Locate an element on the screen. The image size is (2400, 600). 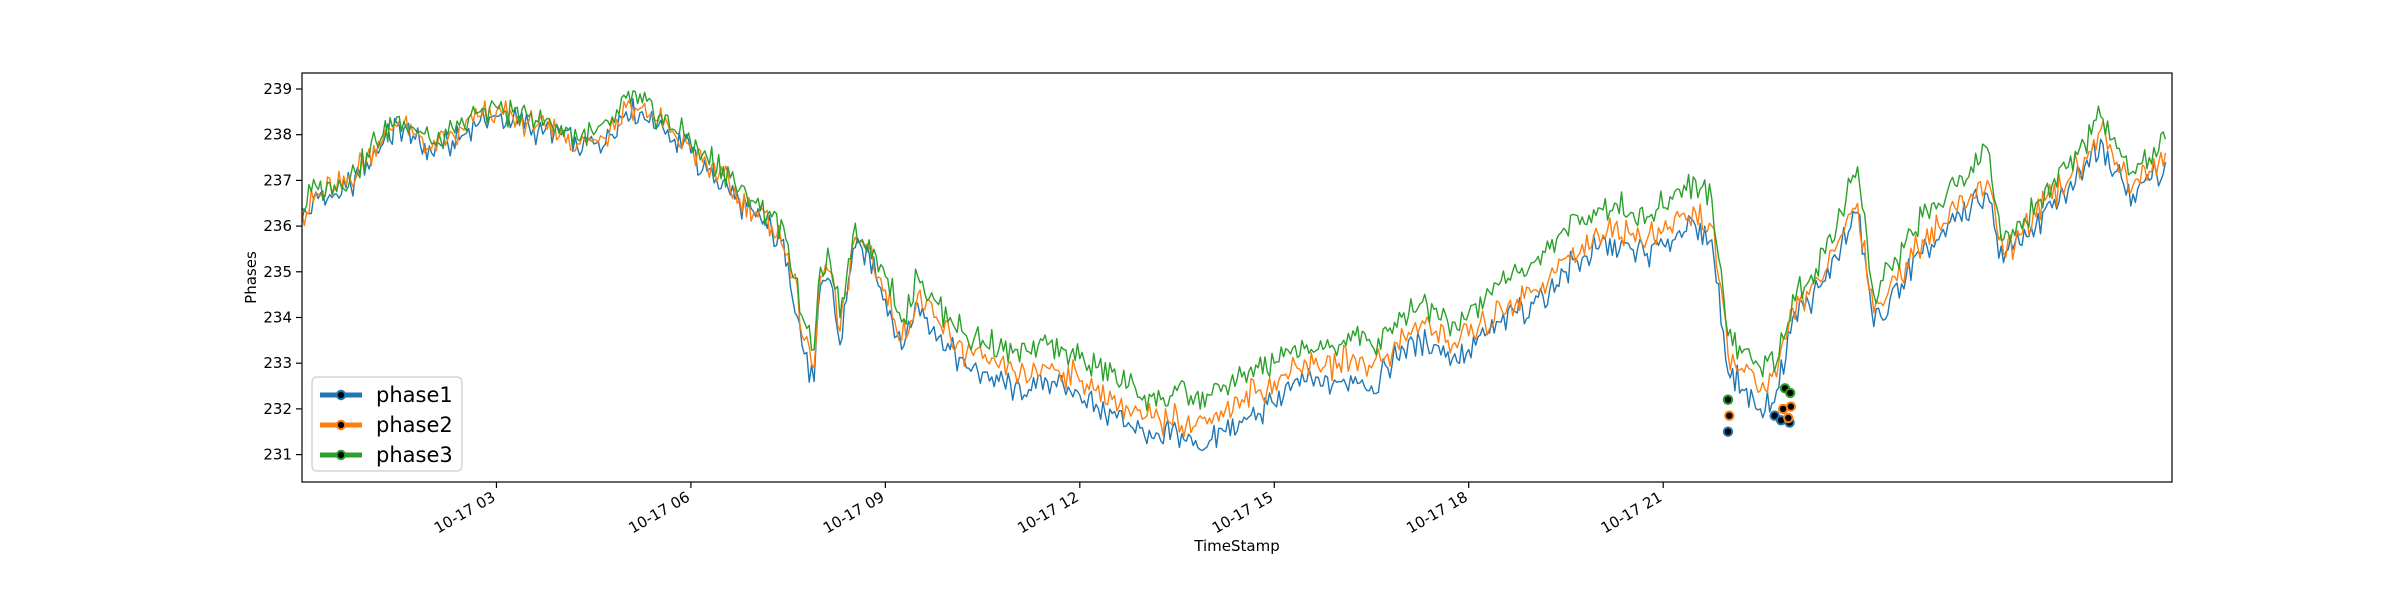
legend-box is located at coordinates (387, 424).